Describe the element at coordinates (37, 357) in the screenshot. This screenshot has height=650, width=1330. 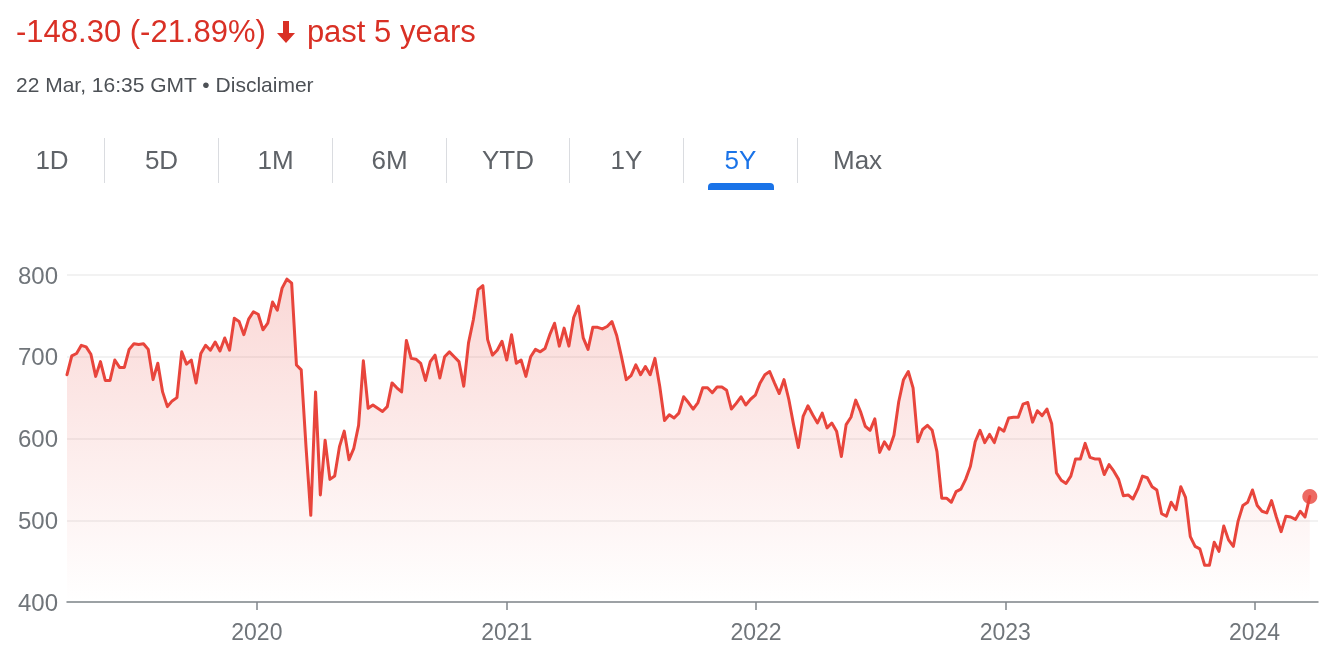
I see `y-tick-label: 700` at that location.